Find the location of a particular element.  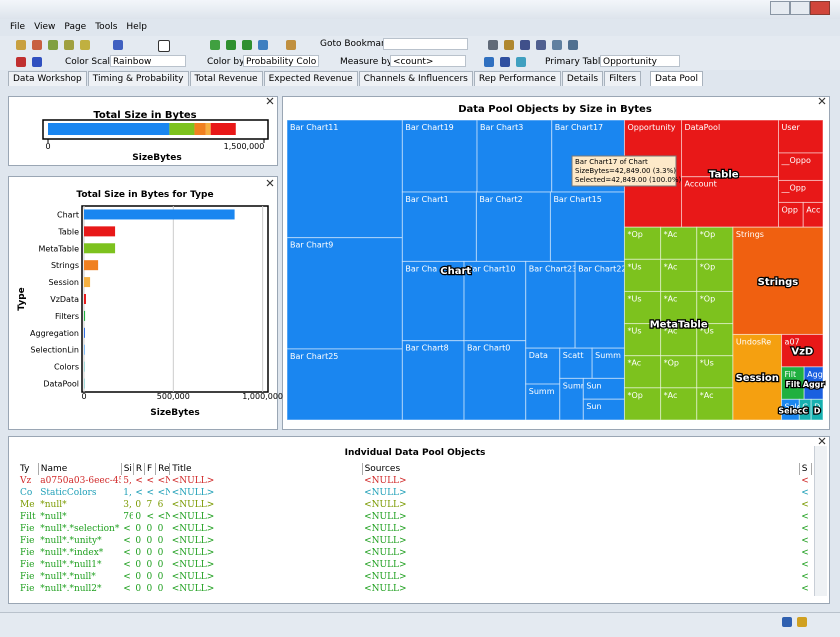

column-header: R is located at coordinates (138, 469).